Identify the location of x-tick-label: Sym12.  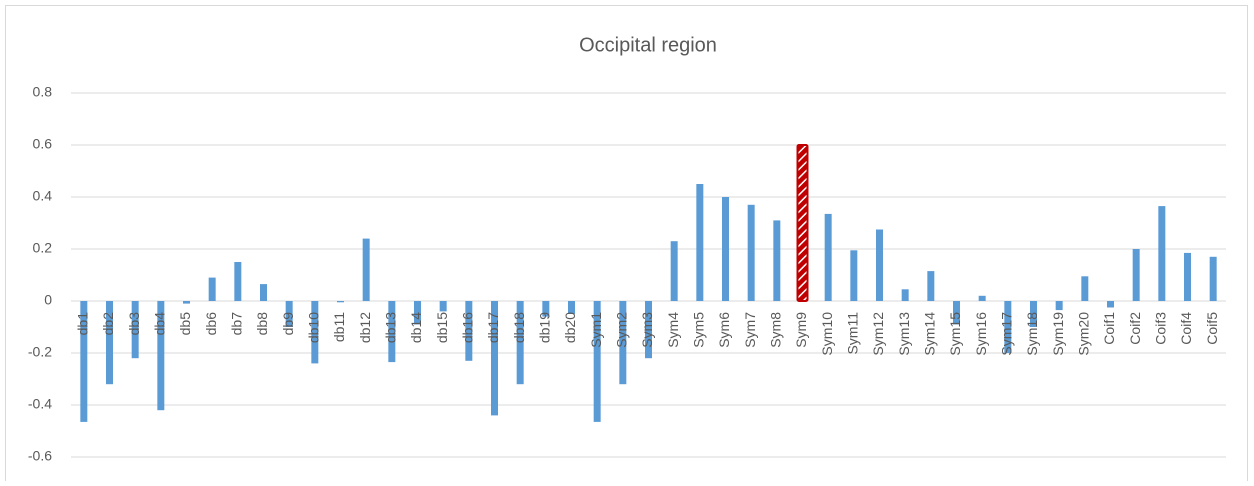
(878, 334).